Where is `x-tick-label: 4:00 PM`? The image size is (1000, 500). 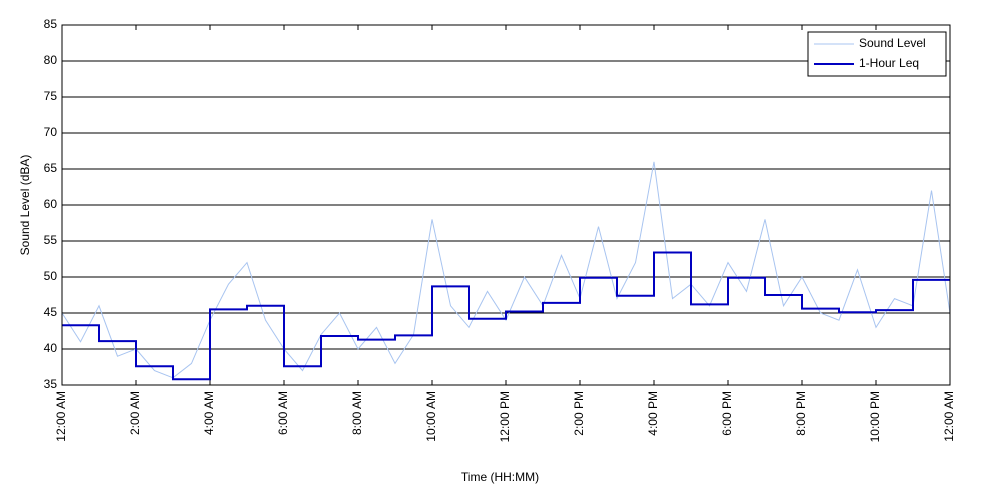 x-tick-label: 4:00 PM is located at coordinates (653, 413).